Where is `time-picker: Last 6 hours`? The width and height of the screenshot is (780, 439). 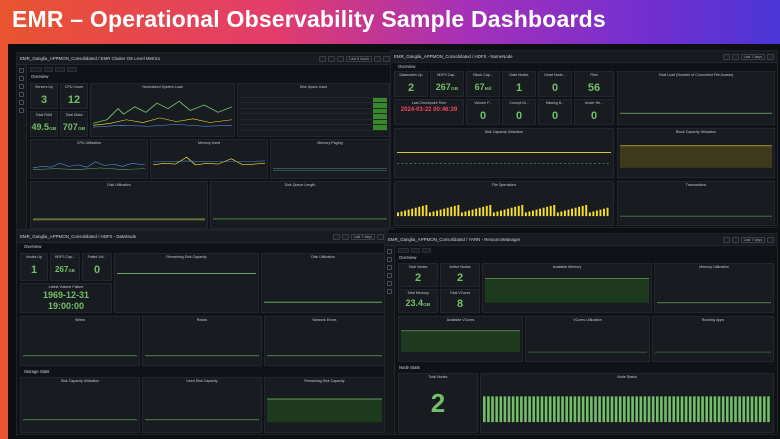
time-picker: Last 6 hours is located at coordinates (359, 58).